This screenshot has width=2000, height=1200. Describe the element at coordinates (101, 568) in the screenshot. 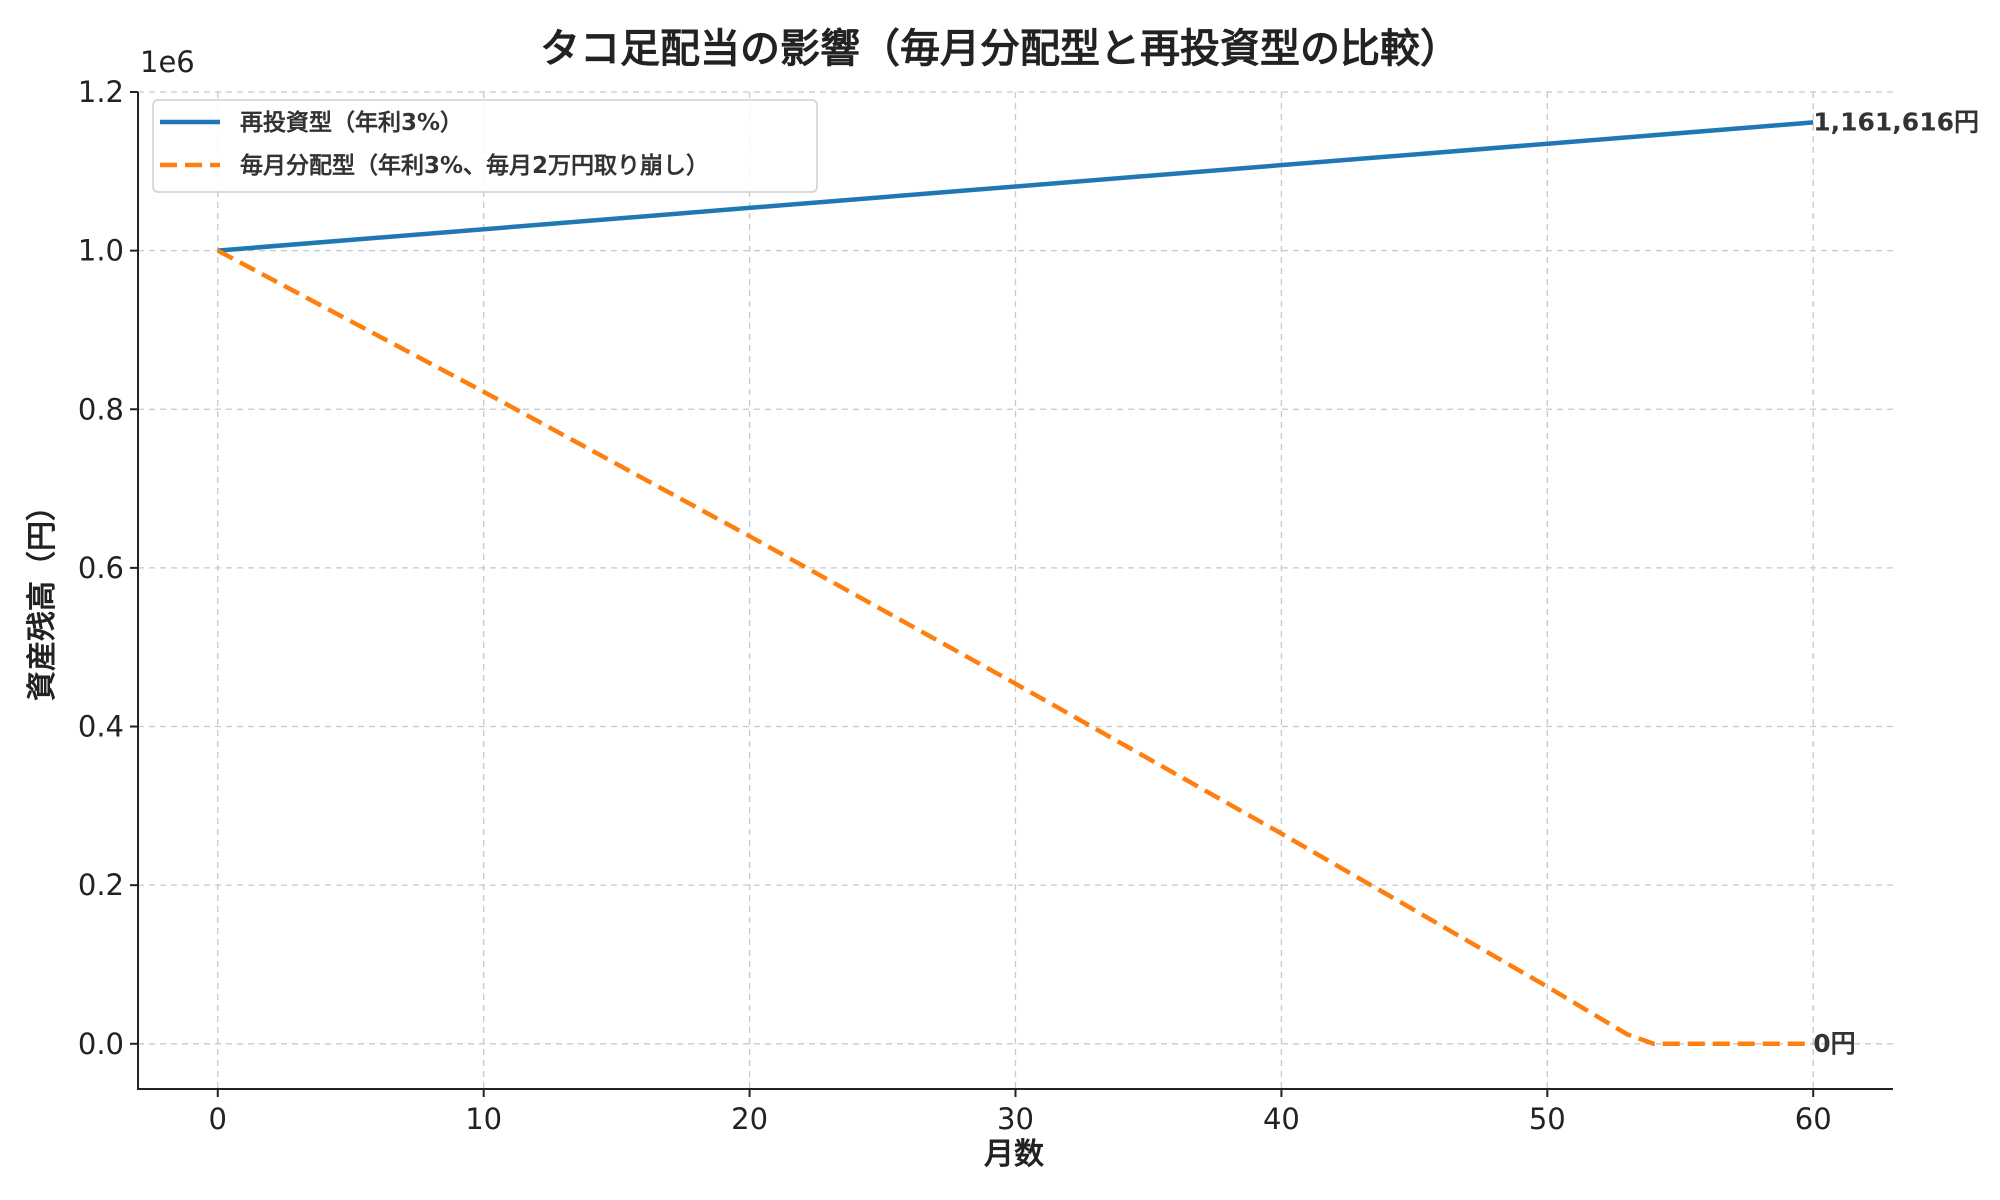

I see `y-tick-label: 0.6` at that location.